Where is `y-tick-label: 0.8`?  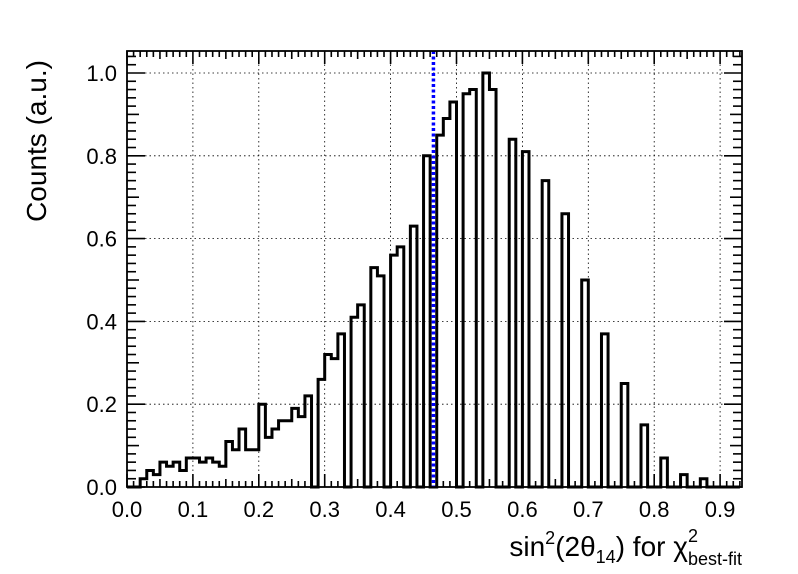 y-tick-label: 0.8 is located at coordinates (101, 156).